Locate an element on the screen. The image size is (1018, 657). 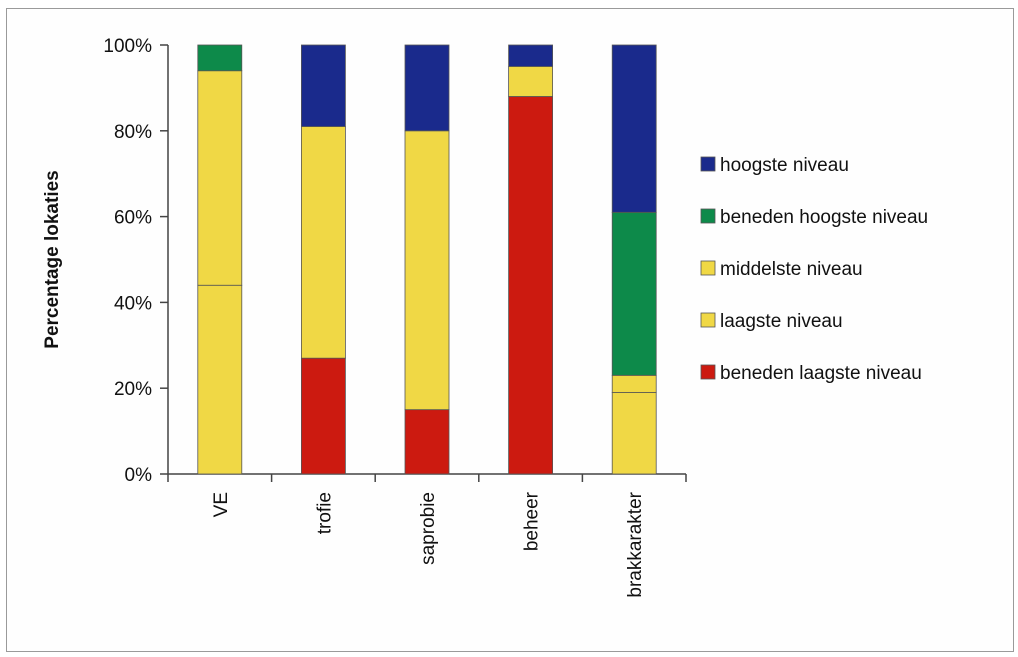
x-category-label: trofie is located at coordinates (324, 513).